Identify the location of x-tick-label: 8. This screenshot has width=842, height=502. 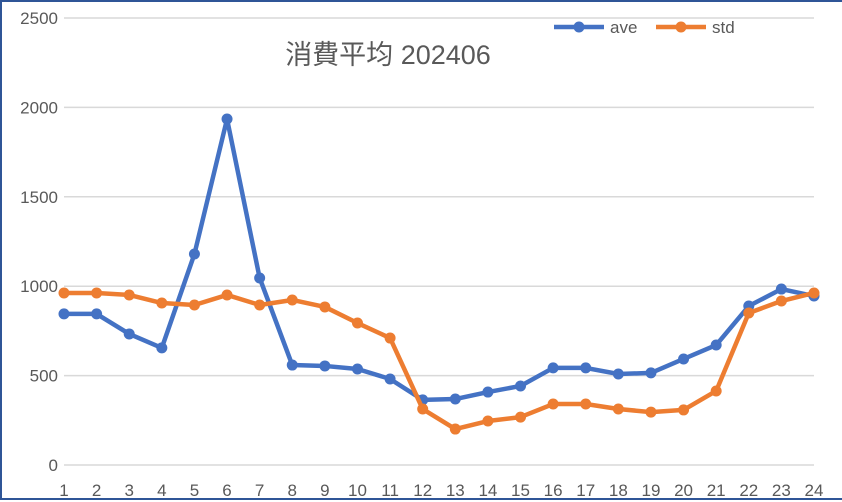
(292, 490).